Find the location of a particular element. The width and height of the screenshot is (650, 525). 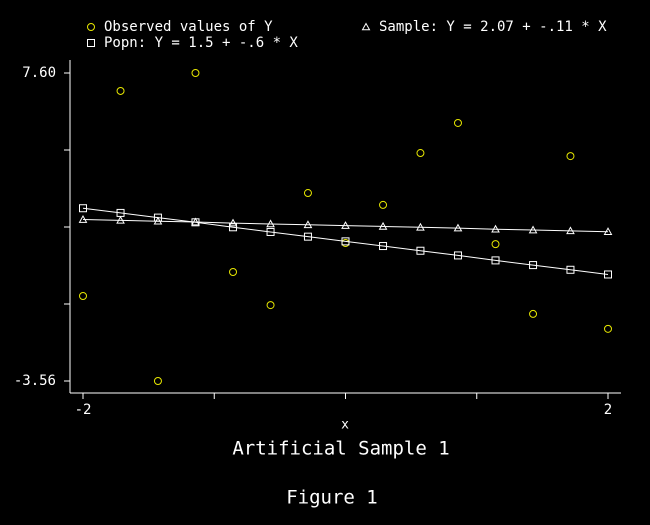

legend-label: Sample: Y = 2.07 + -.11 * X is located at coordinates (493, 27).